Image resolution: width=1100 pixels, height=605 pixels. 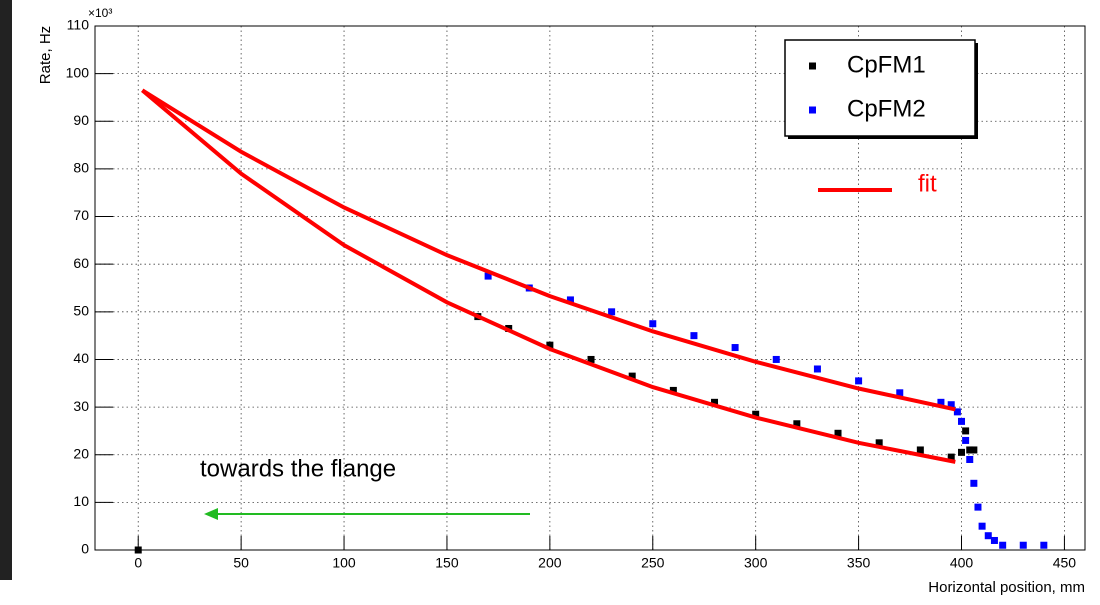 I want to click on fit-label: fit, so click(x=927, y=183).